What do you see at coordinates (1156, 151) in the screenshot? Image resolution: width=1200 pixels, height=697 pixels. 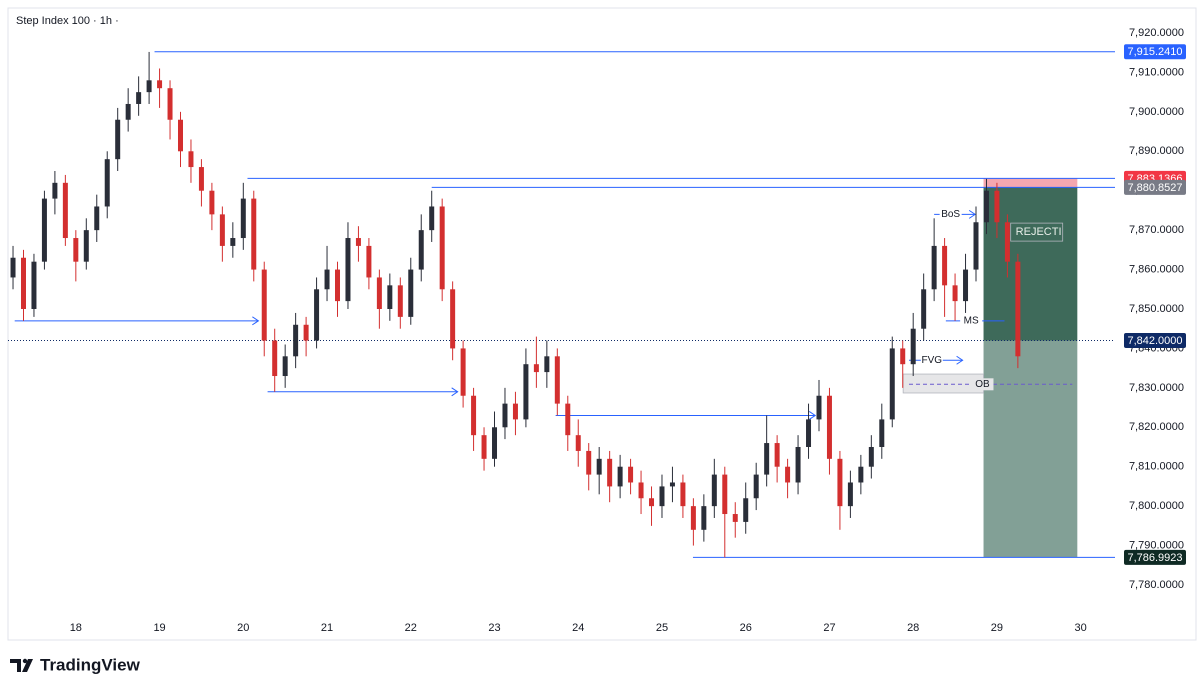 I see `y-tick-label: 7,890.0000` at bounding box center [1156, 151].